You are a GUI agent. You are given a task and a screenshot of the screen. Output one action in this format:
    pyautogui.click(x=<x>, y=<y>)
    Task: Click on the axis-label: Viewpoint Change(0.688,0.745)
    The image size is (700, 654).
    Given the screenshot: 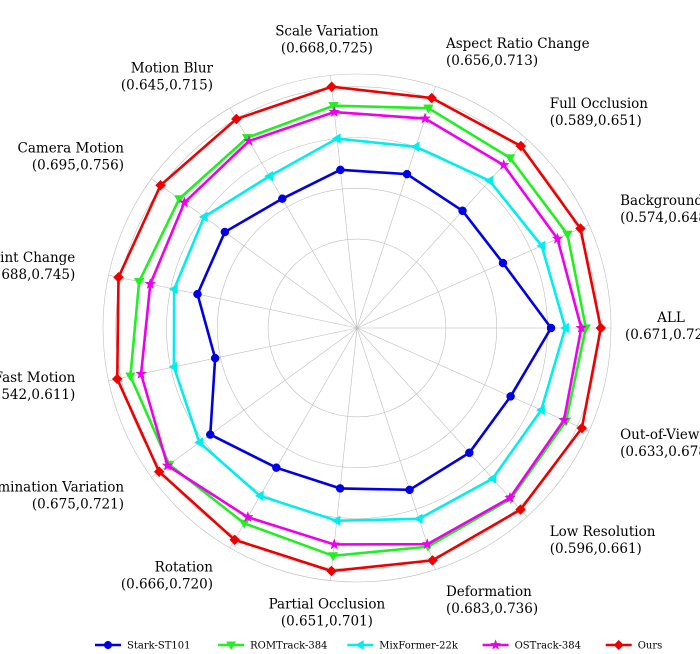 What is the action you would take?
    pyautogui.click(x=37, y=266)
    